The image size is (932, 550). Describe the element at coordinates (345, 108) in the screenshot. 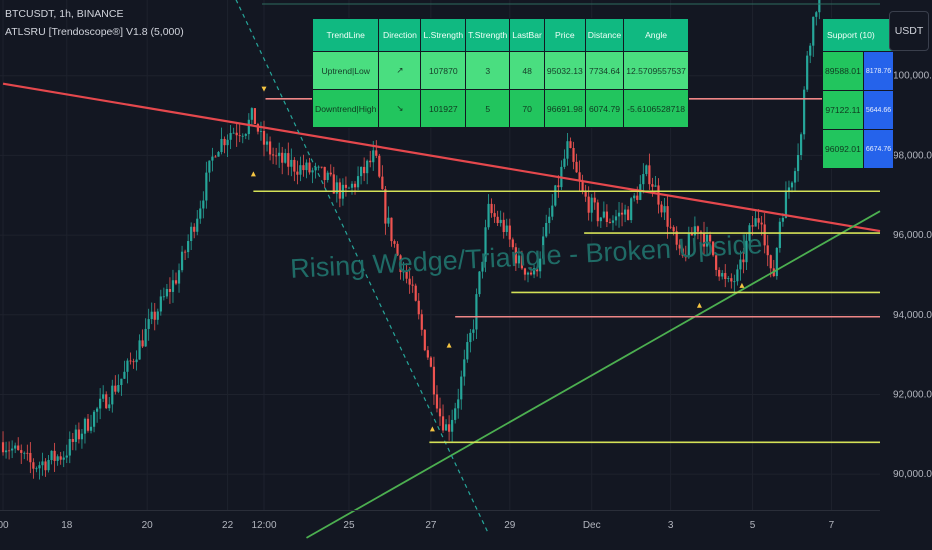

I see `table-cell: Downtrend|High` at that location.